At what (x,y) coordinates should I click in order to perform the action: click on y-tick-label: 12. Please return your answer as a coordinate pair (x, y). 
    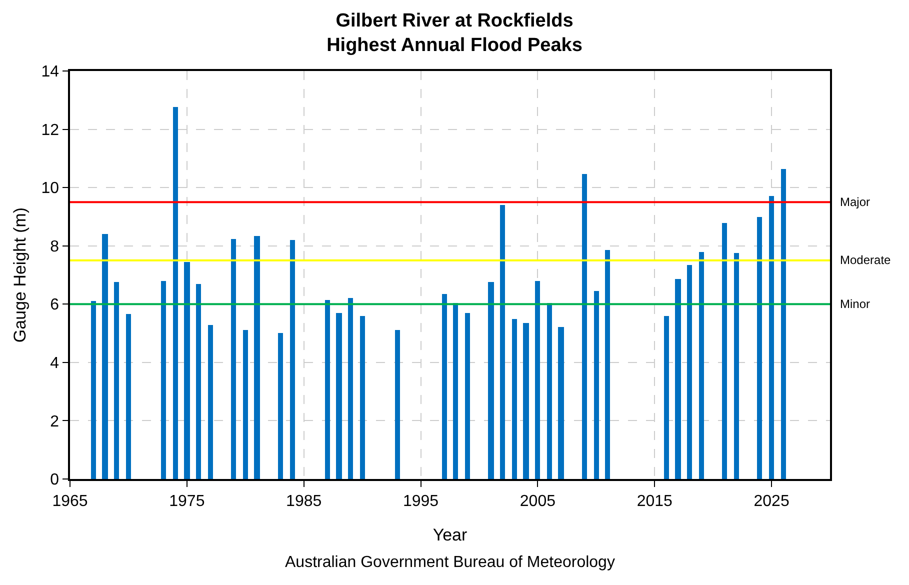
    Looking at the image, I should click on (50, 130).